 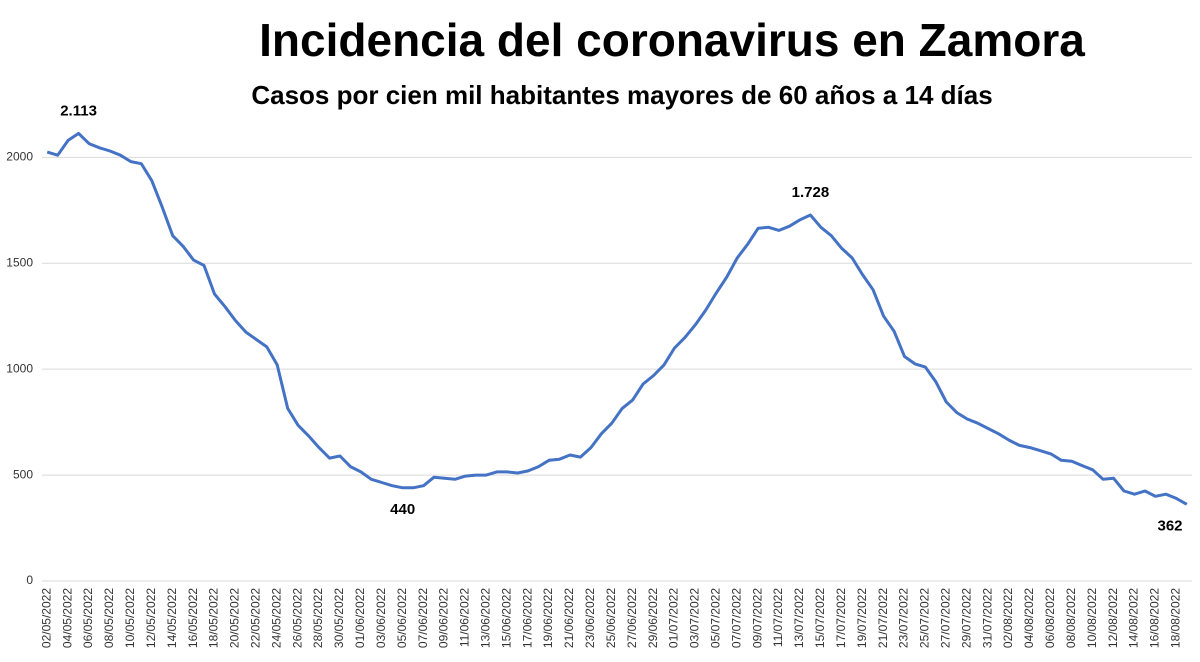 What do you see at coordinates (193, 618) in the screenshot?
I see `x-tick-label: 16/05/2022` at bounding box center [193, 618].